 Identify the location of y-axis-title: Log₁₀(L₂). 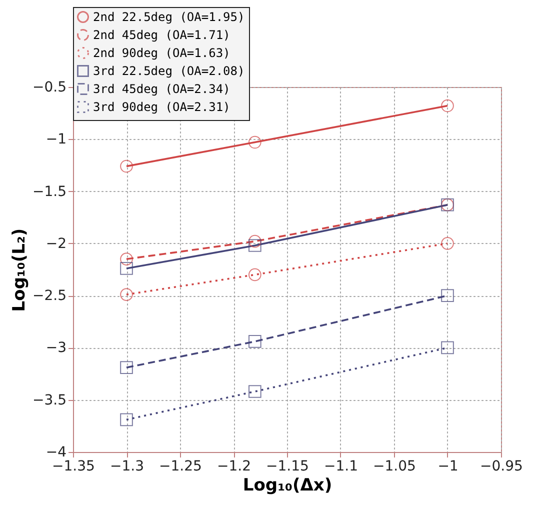
(20, 270).